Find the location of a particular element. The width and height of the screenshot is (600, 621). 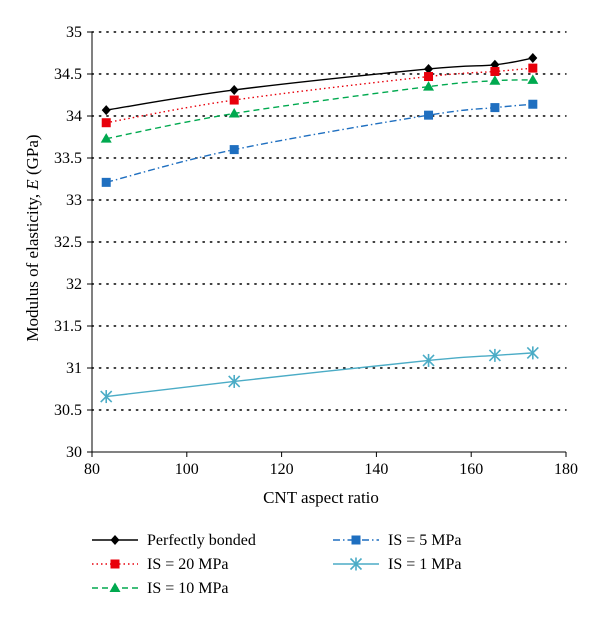

legend-item: IS = 10 MPa is located at coordinates (160, 588).